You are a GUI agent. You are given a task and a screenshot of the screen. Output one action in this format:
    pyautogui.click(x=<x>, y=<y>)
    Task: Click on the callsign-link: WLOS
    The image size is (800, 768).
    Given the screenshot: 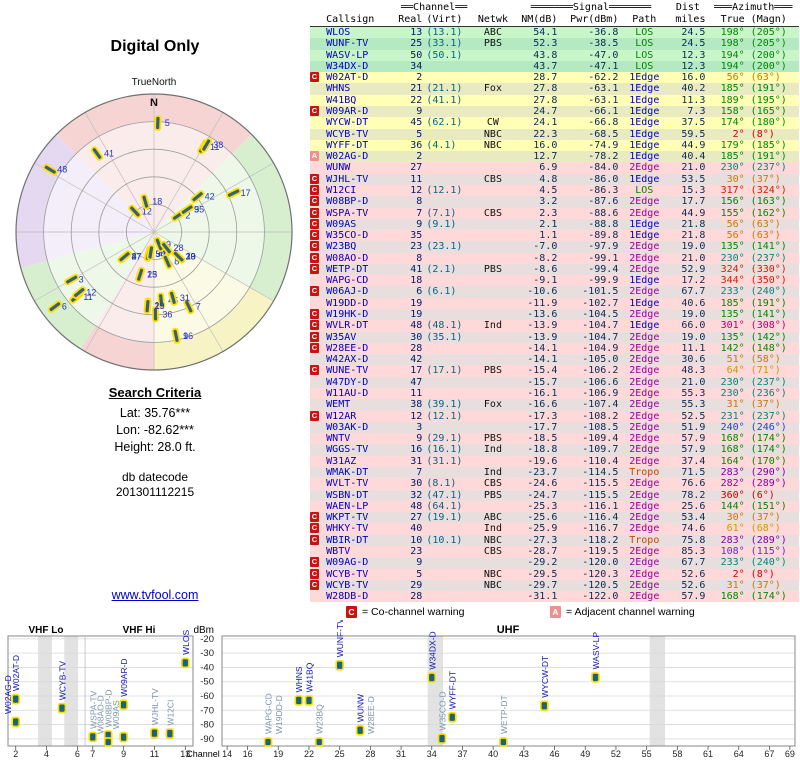 What is the action you would take?
    pyautogui.click(x=338, y=32)
    